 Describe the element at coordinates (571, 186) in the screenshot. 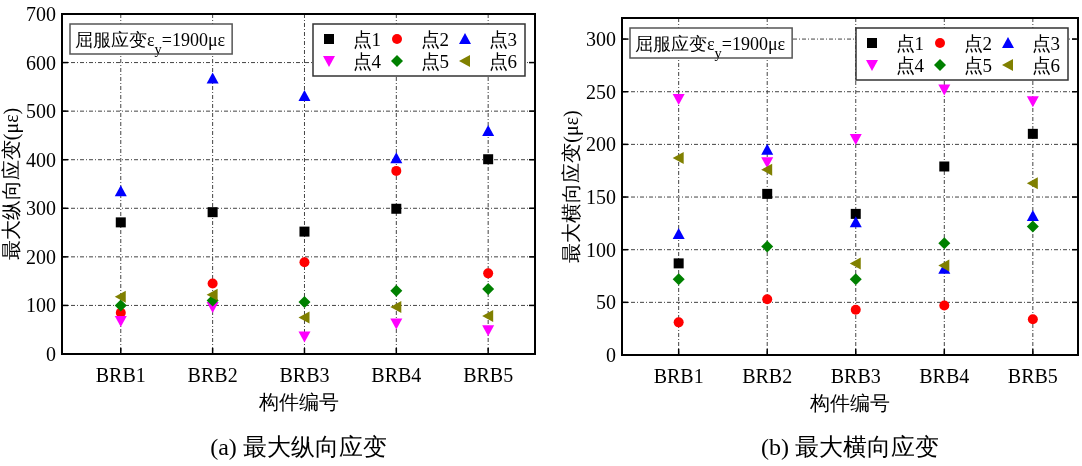

I see `y-axis-title: 最大横向应变(με)` at that location.